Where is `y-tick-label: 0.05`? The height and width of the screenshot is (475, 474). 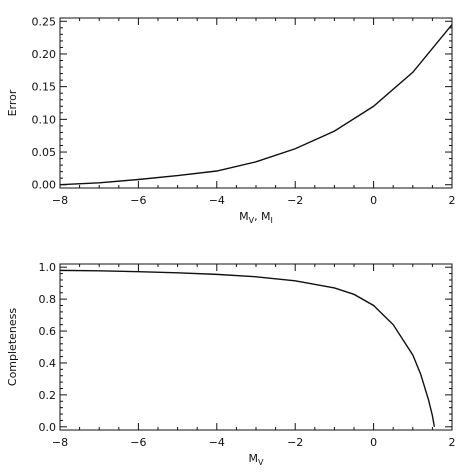
y-tick-label: 0.05 is located at coordinates (44, 152).